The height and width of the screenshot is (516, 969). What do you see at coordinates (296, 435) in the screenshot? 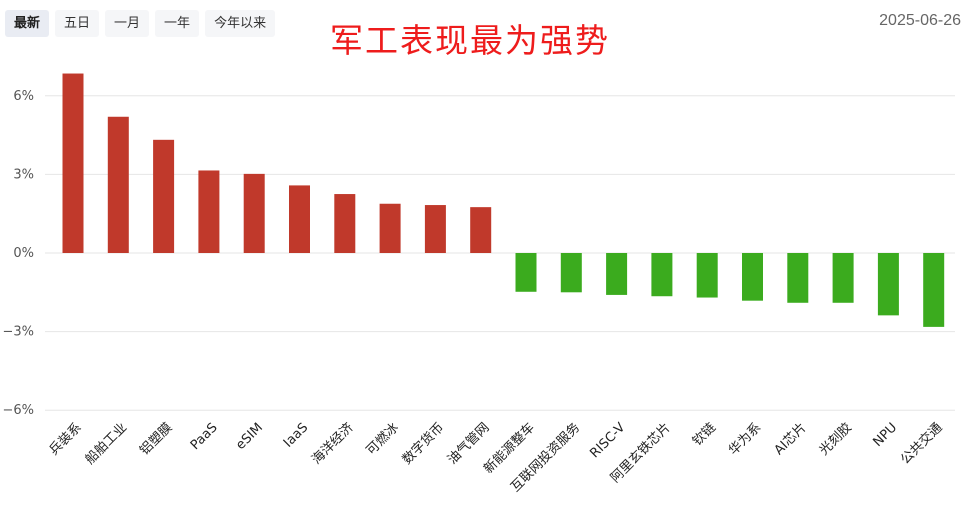
I see `x-tick-label: IaaS` at bounding box center [296, 435].